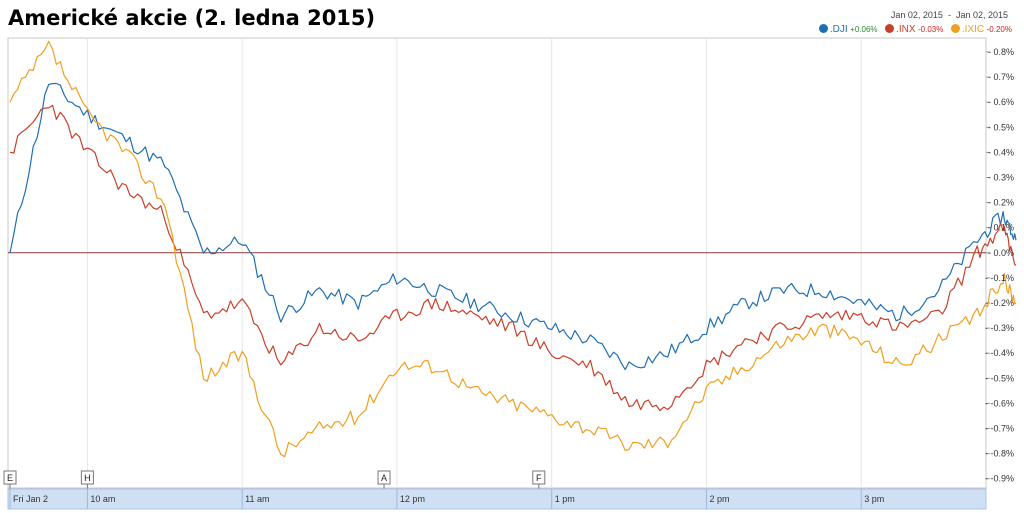  I want to click on event-marker-label: A, so click(384, 478).